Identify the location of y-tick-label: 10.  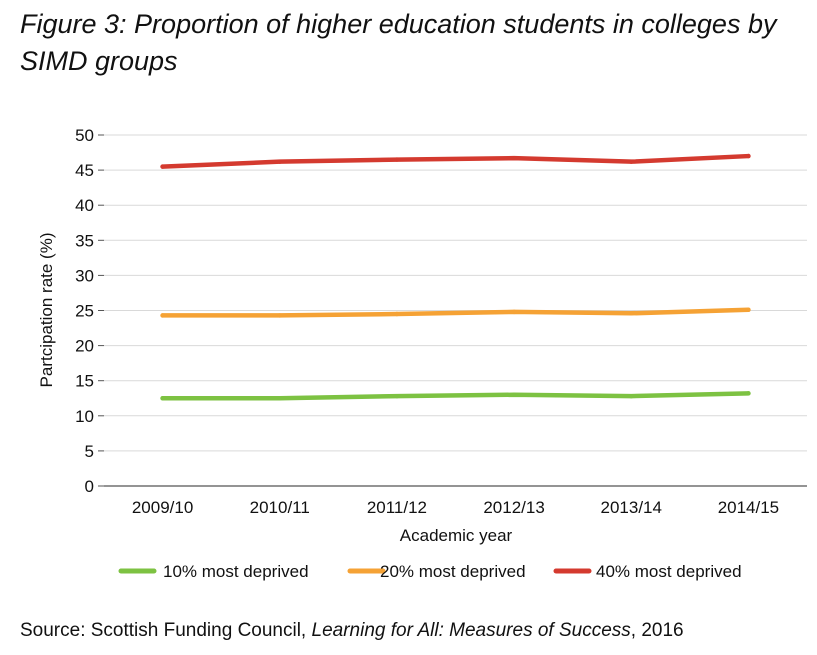
(84, 416).